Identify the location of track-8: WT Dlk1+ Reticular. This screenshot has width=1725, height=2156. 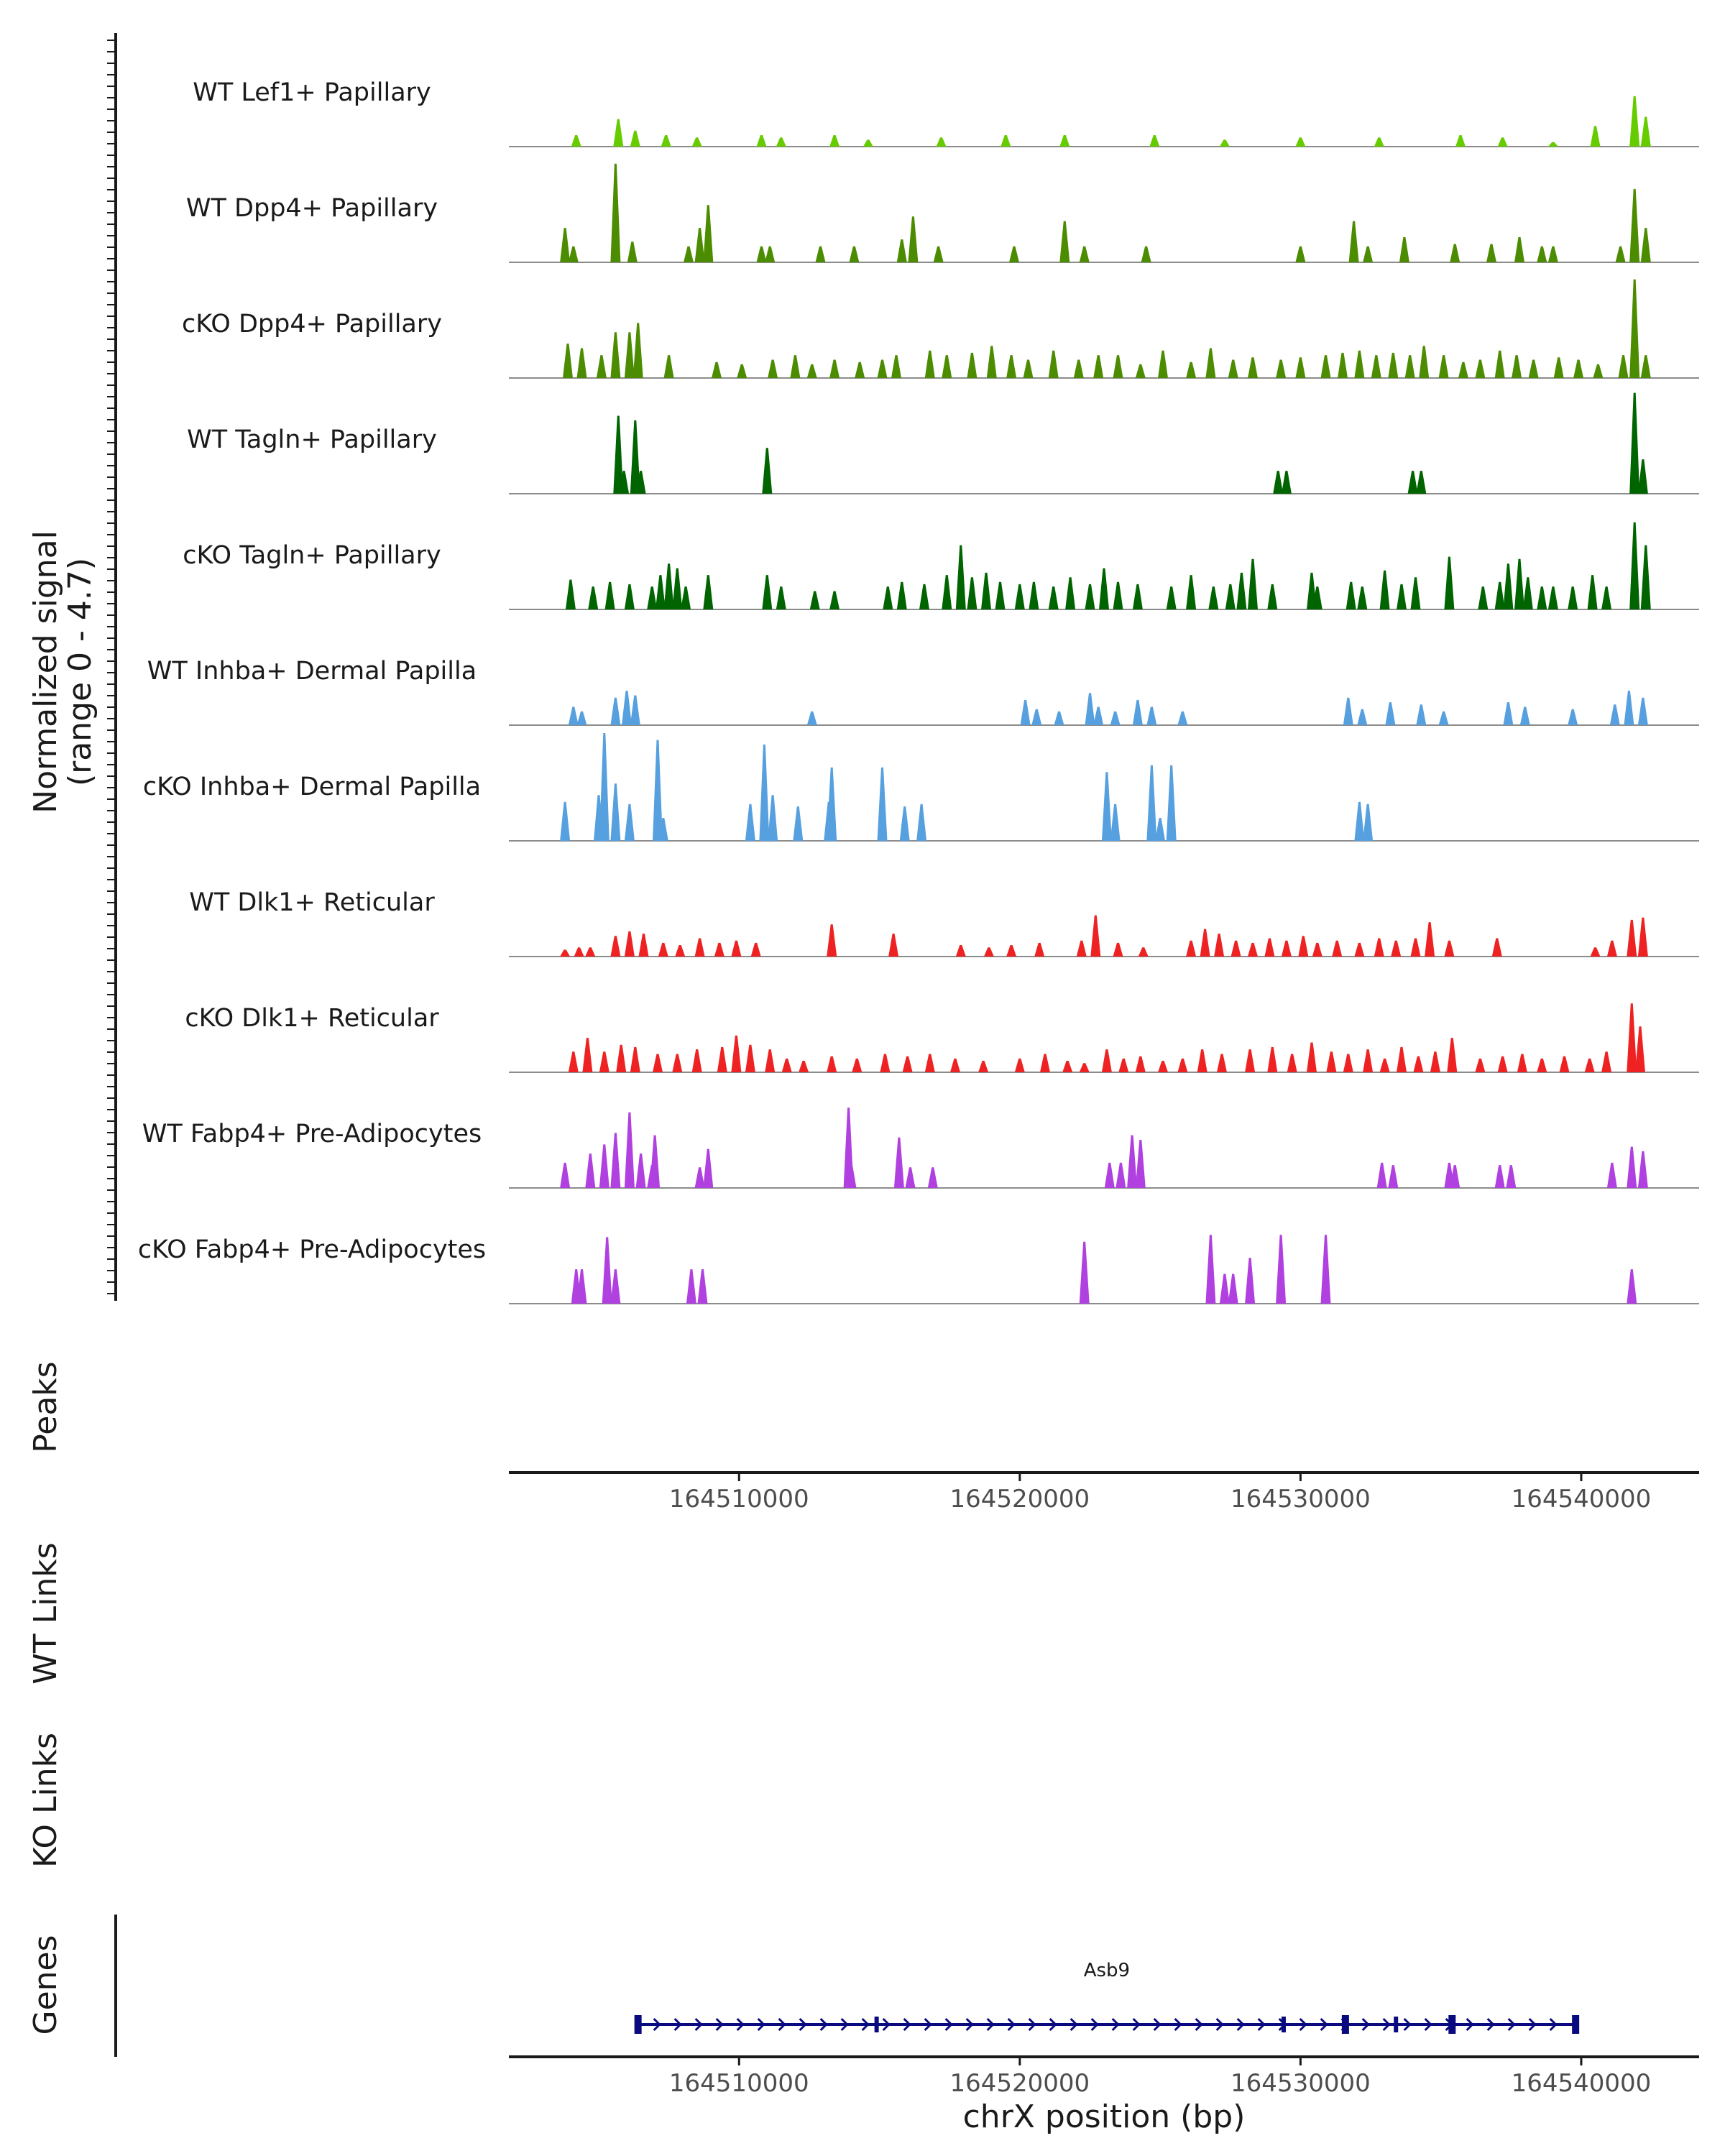
(944, 922).